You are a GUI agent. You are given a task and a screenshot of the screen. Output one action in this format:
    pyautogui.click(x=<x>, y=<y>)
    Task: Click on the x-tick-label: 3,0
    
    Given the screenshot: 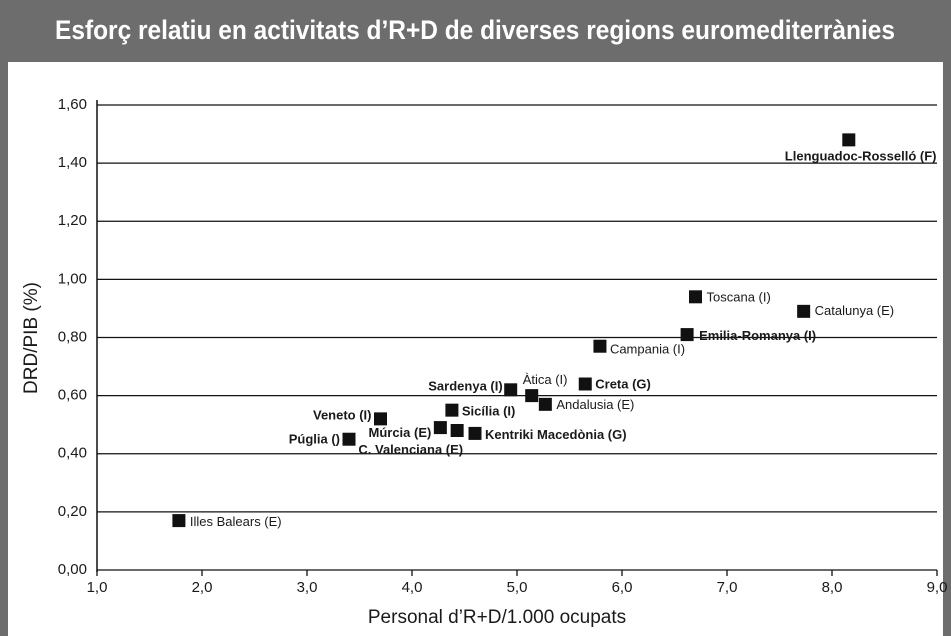 What is the action you would take?
    pyautogui.click(x=307, y=587)
    